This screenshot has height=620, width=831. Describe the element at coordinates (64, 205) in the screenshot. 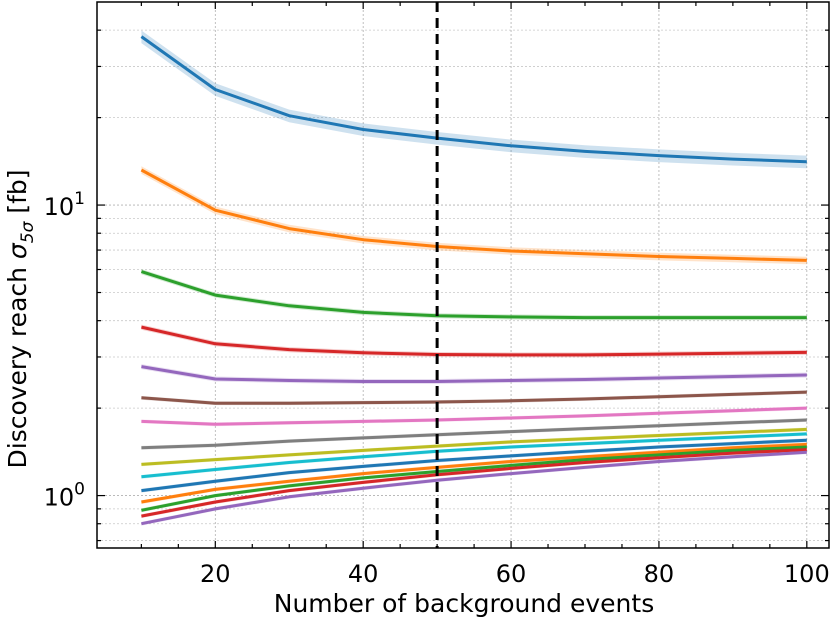

I see `y-tick-label: 10¹` at that location.